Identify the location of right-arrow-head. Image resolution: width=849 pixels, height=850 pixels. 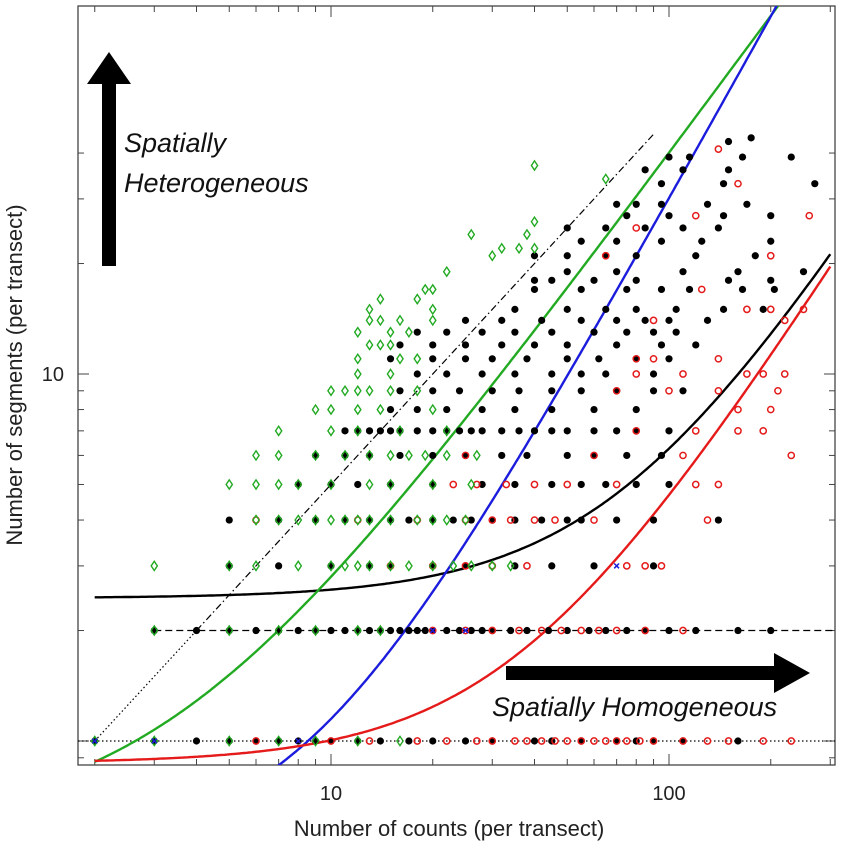
(792, 673).